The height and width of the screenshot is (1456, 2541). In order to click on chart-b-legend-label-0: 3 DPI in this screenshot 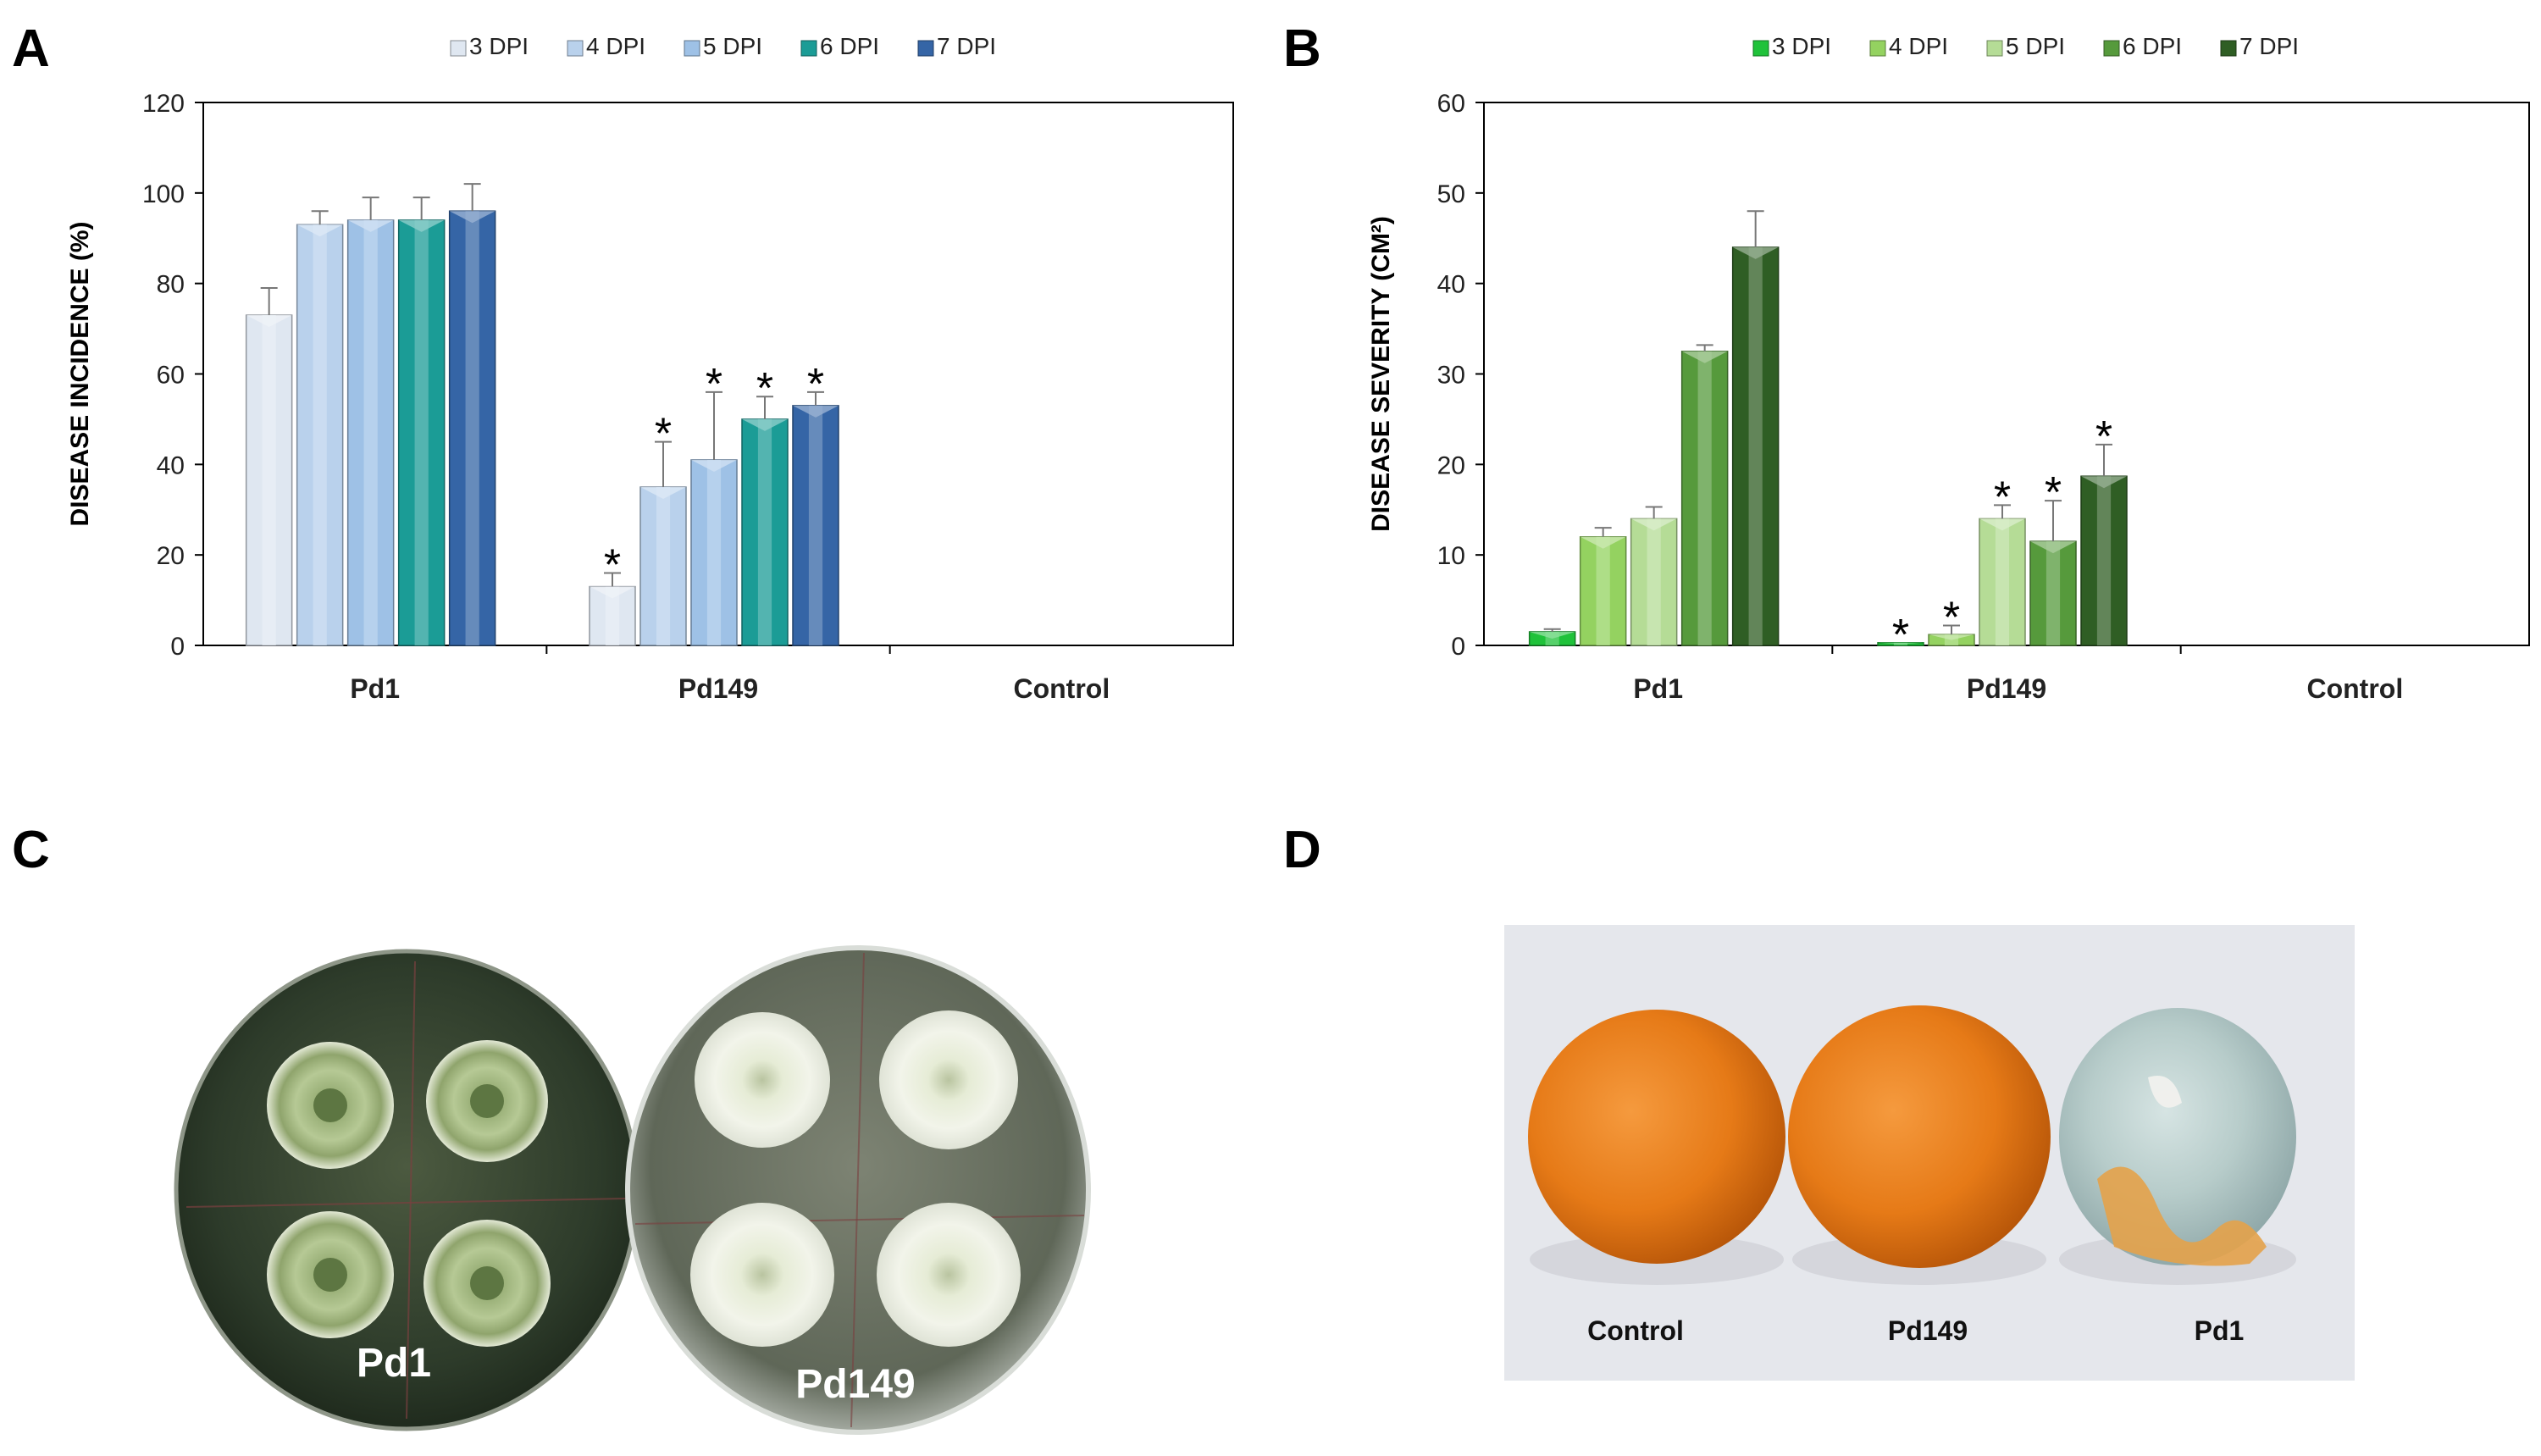, I will do `click(1801, 46)`.